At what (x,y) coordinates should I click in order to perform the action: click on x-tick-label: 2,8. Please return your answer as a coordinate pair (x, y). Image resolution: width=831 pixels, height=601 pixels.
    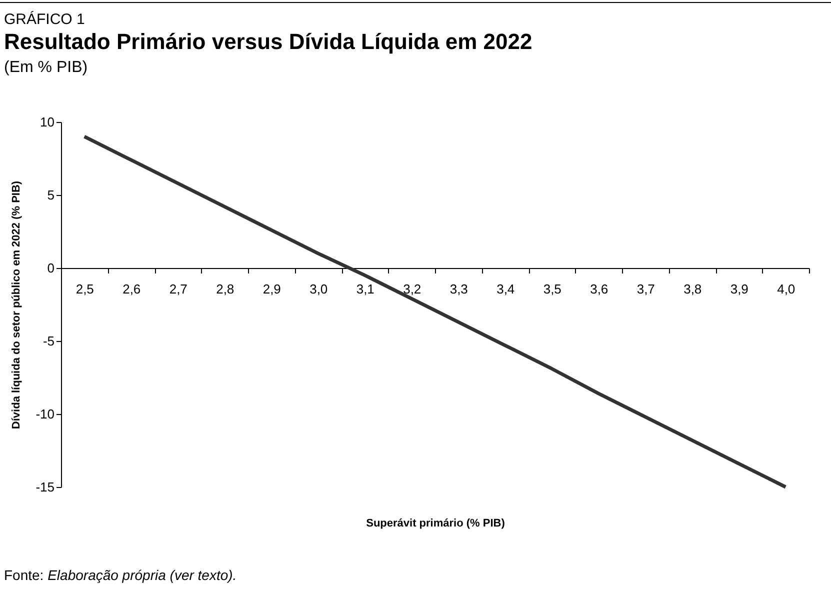
    Looking at the image, I should click on (225, 289).